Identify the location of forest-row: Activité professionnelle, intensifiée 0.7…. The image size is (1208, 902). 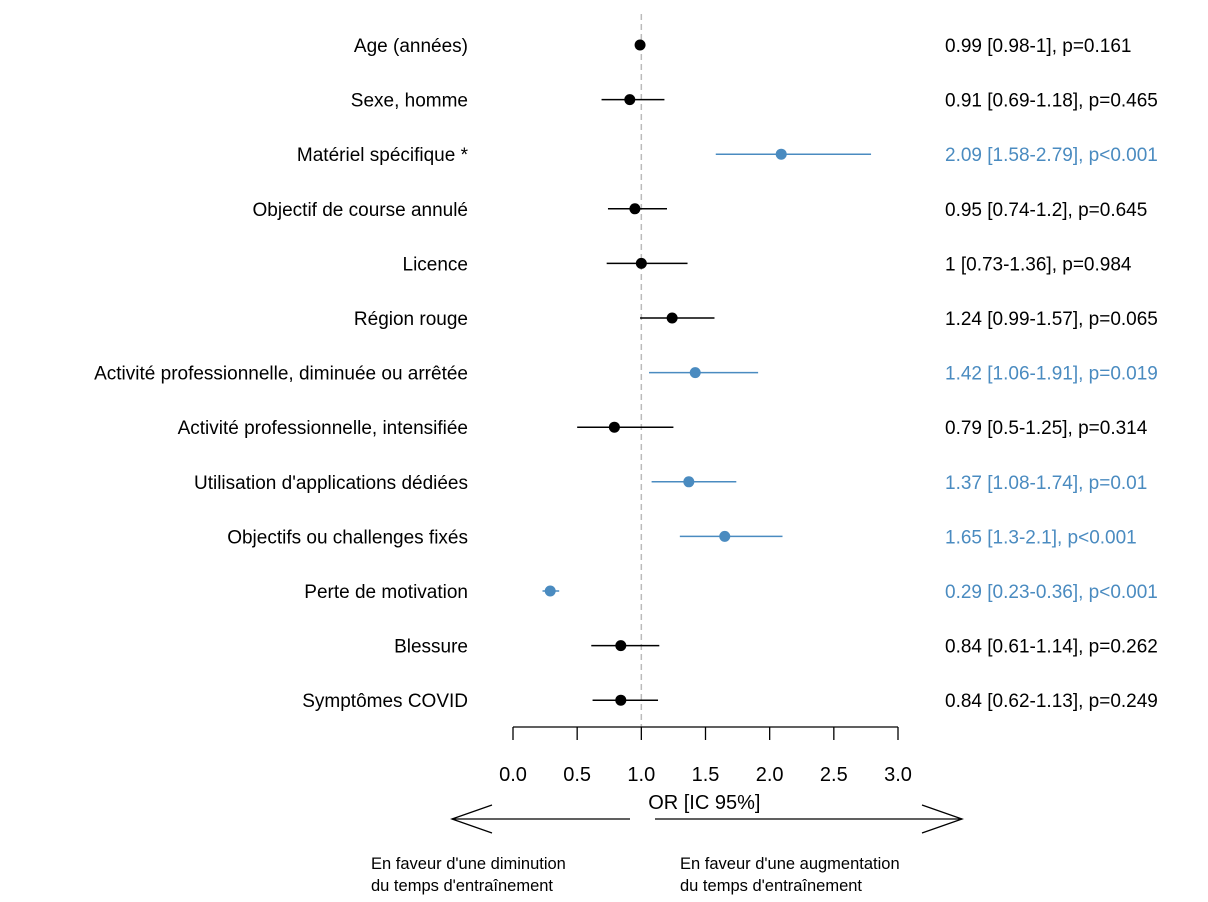
(663, 428).